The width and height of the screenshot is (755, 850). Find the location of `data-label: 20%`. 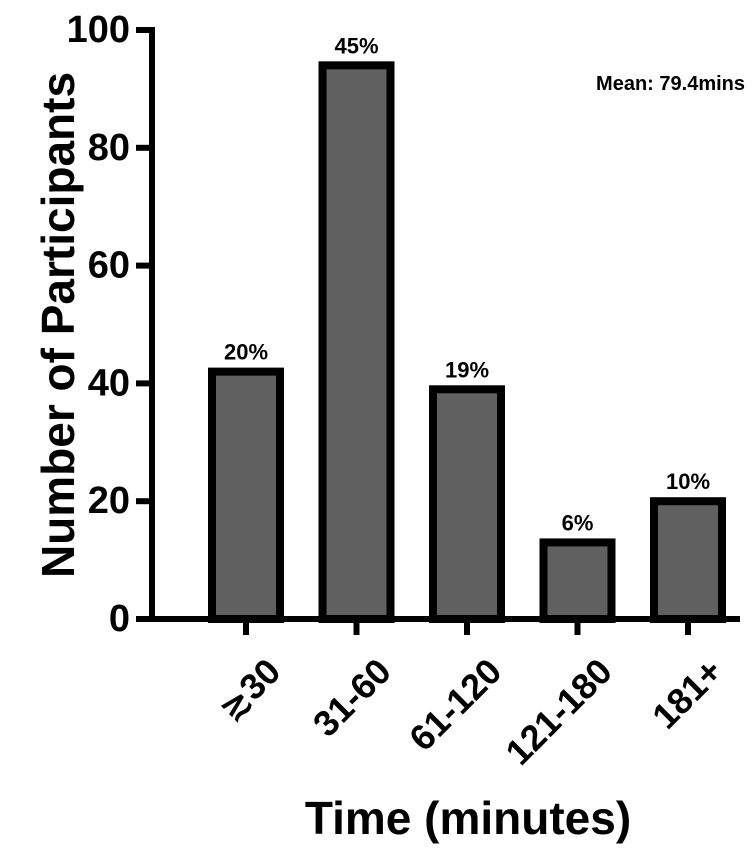

data-label: 20% is located at coordinates (246, 352).